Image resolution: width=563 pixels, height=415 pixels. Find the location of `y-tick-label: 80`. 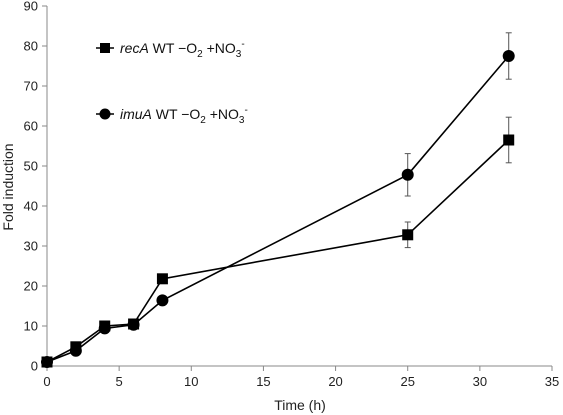

y-tick-label: 80 is located at coordinates (31, 46).